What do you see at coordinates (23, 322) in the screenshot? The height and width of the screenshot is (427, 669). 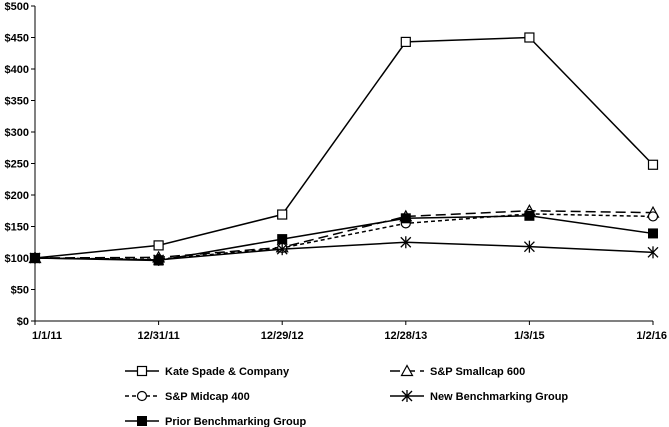 I see `y-tick-label: $0` at bounding box center [23, 322].